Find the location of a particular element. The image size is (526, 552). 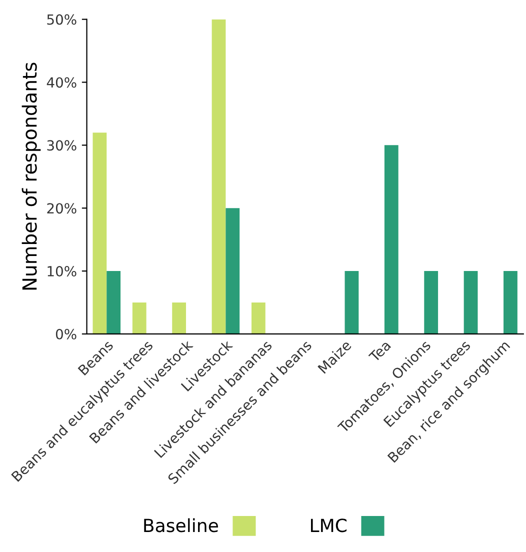

legend-label: Baseline is located at coordinates (181, 525).